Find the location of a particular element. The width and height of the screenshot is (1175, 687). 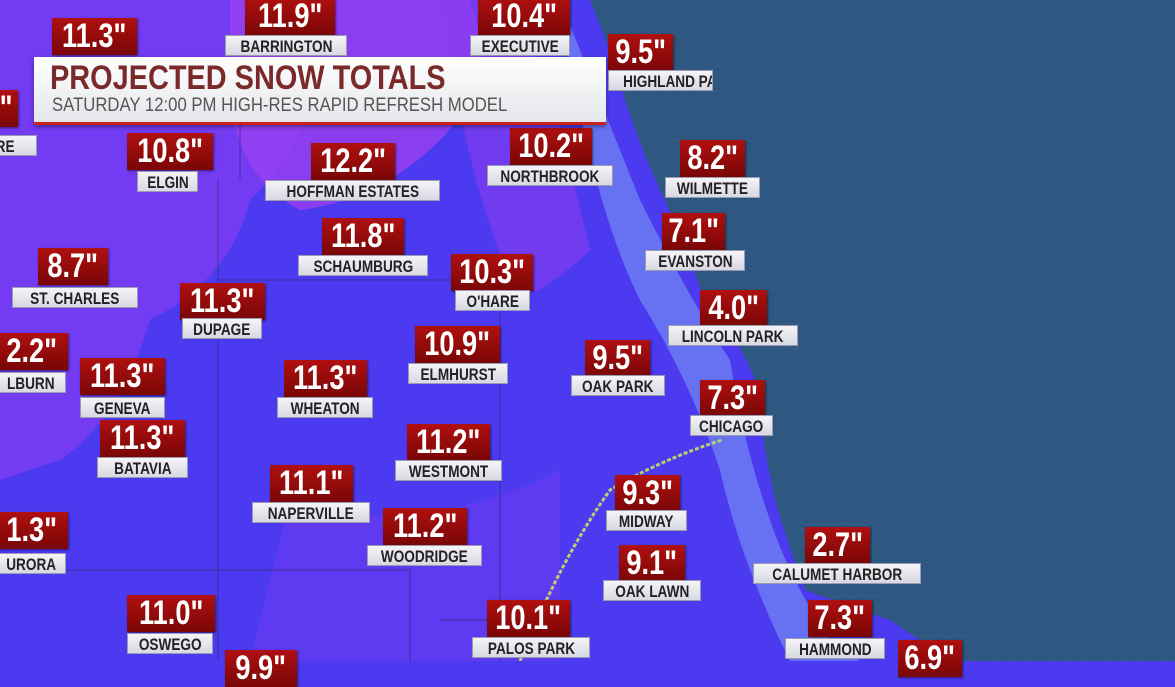

name-text: CALUMET HARBOR is located at coordinates (837, 574).